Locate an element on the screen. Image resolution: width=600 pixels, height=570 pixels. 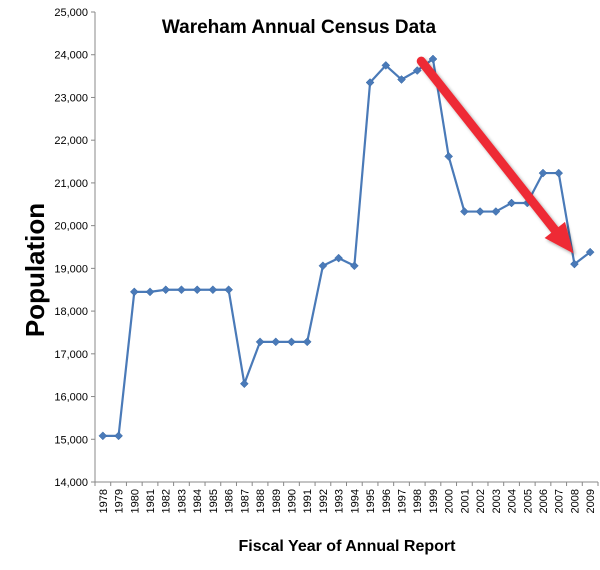
y-tick-label: 25,000 is located at coordinates (71, 13).